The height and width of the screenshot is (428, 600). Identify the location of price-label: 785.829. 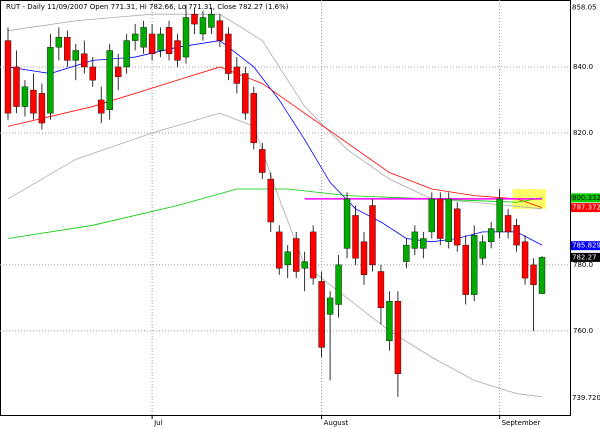
(586, 246).